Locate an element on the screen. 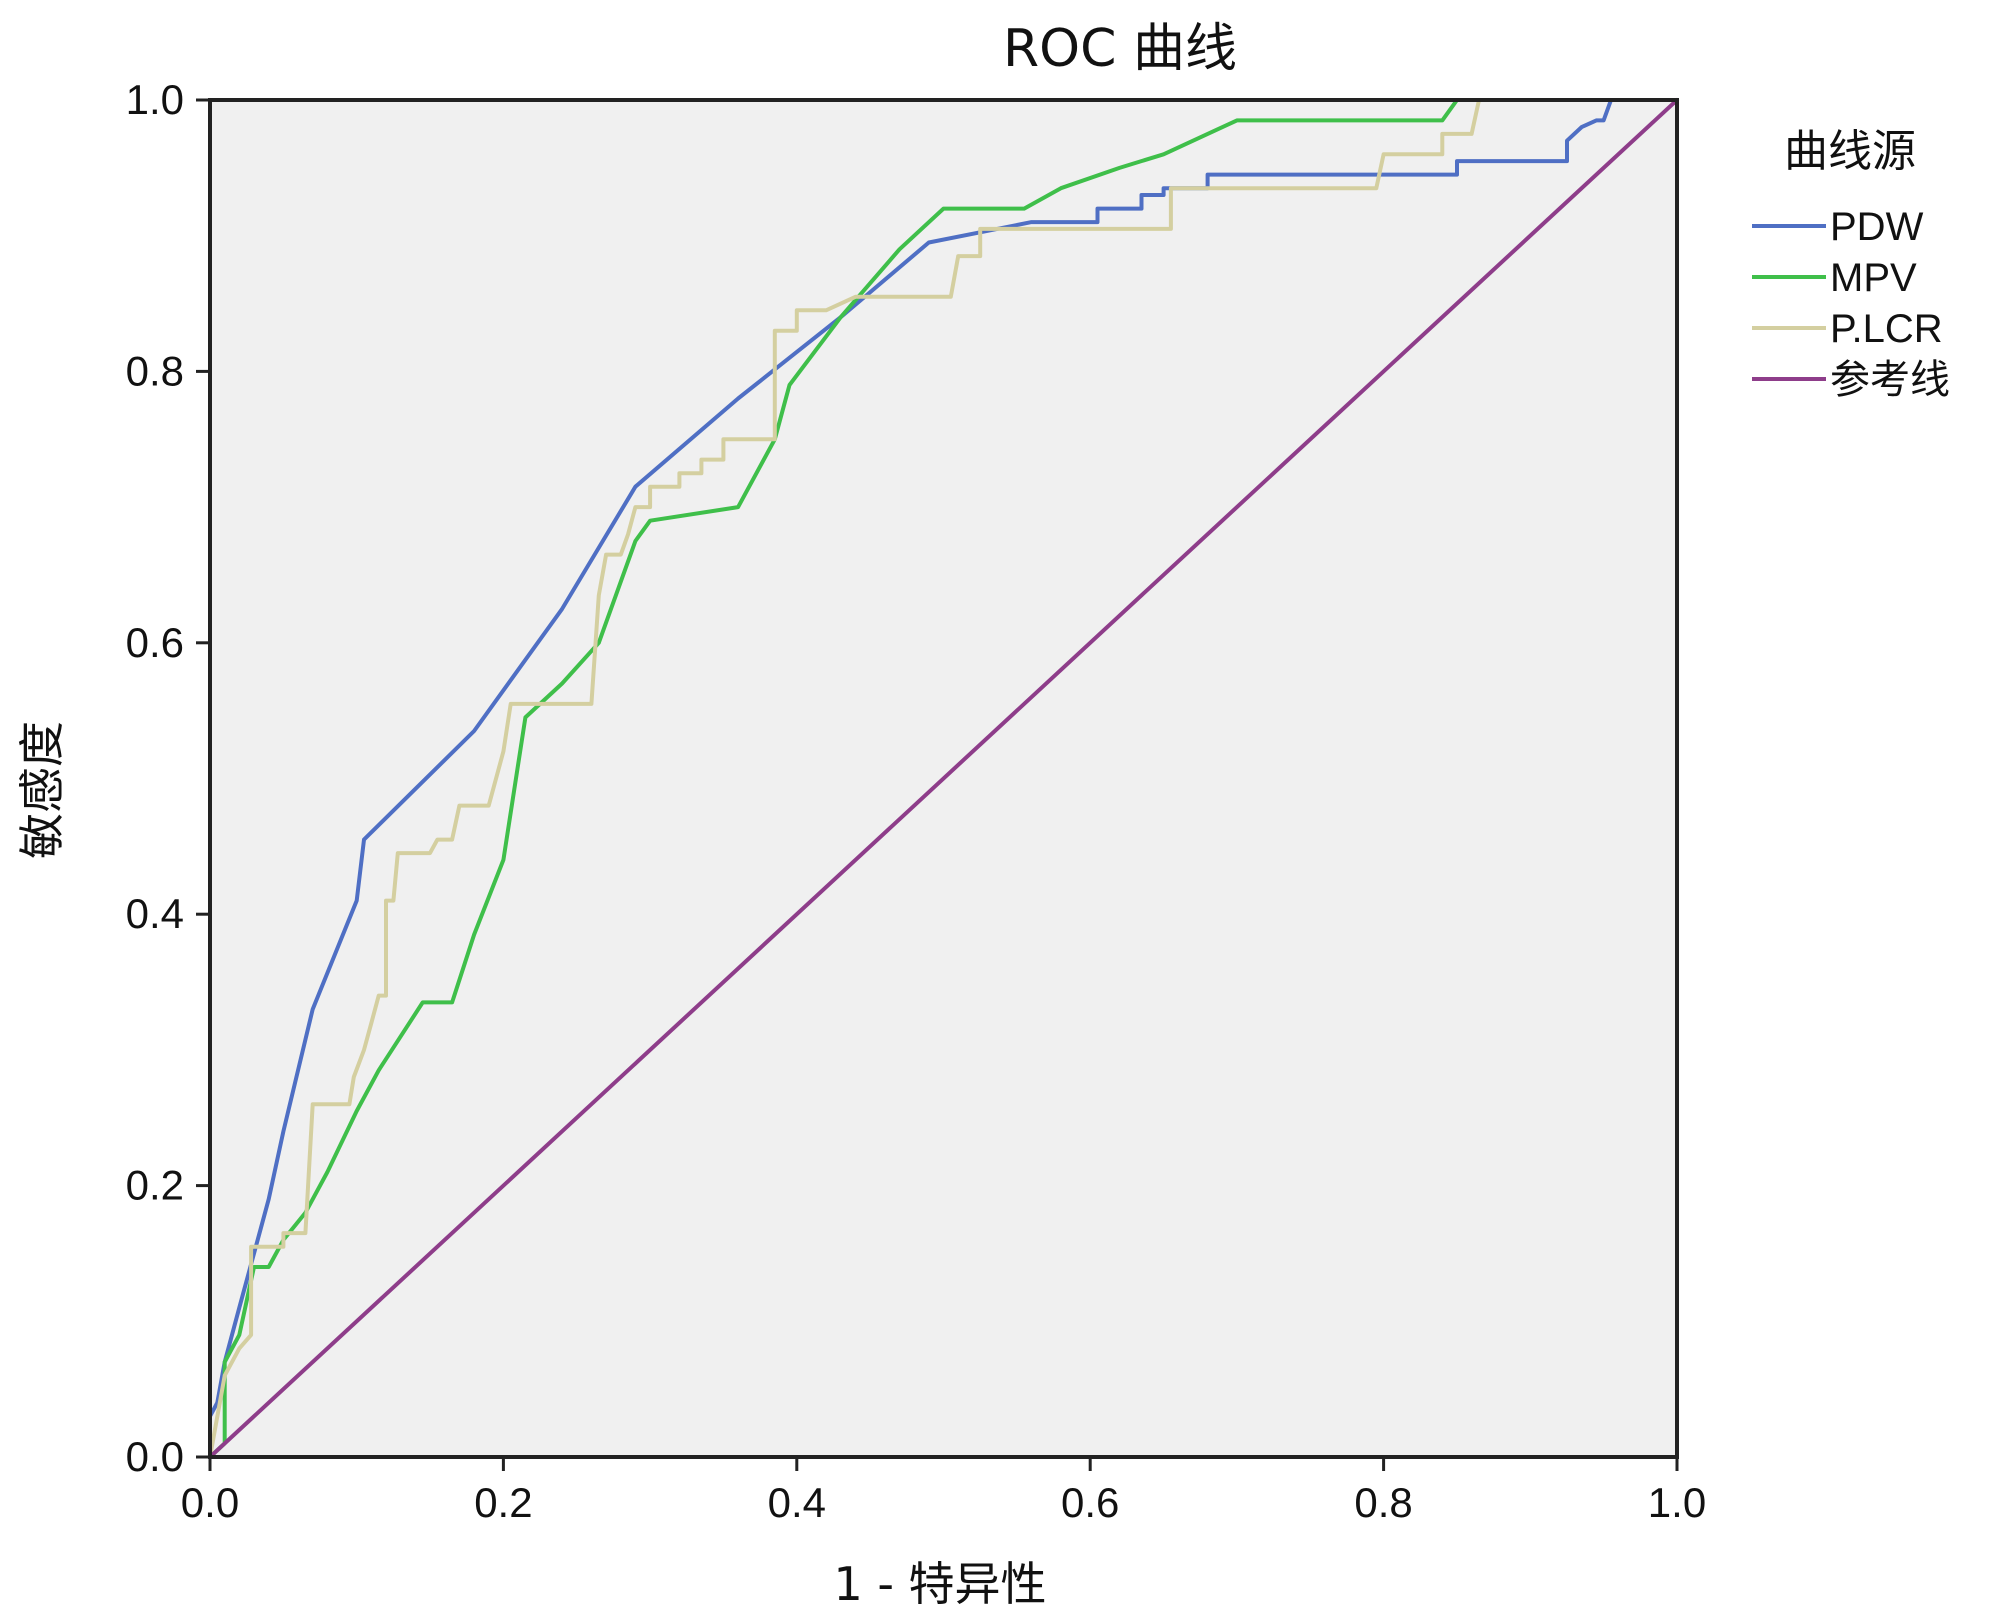 Image resolution: width=2000 pixels, height=1618 pixels. legend-label: MPV is located at coordinates (1873, 278).